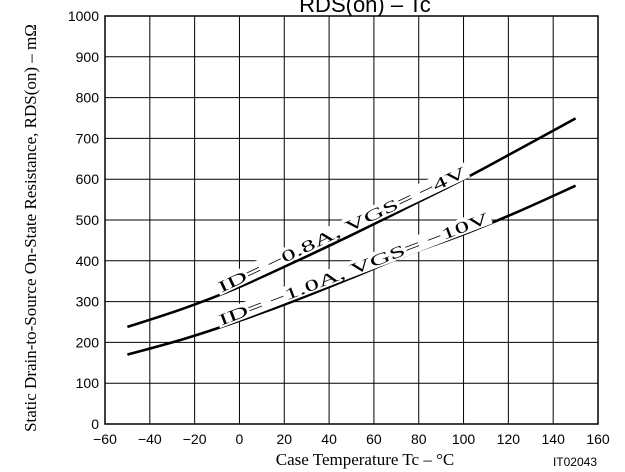 Image resolution: width=625 pixels, height=472 pixels. Describe the element at coordinates (88, 179) in the screenshot. I see `y-tick-label: 600` at that location.